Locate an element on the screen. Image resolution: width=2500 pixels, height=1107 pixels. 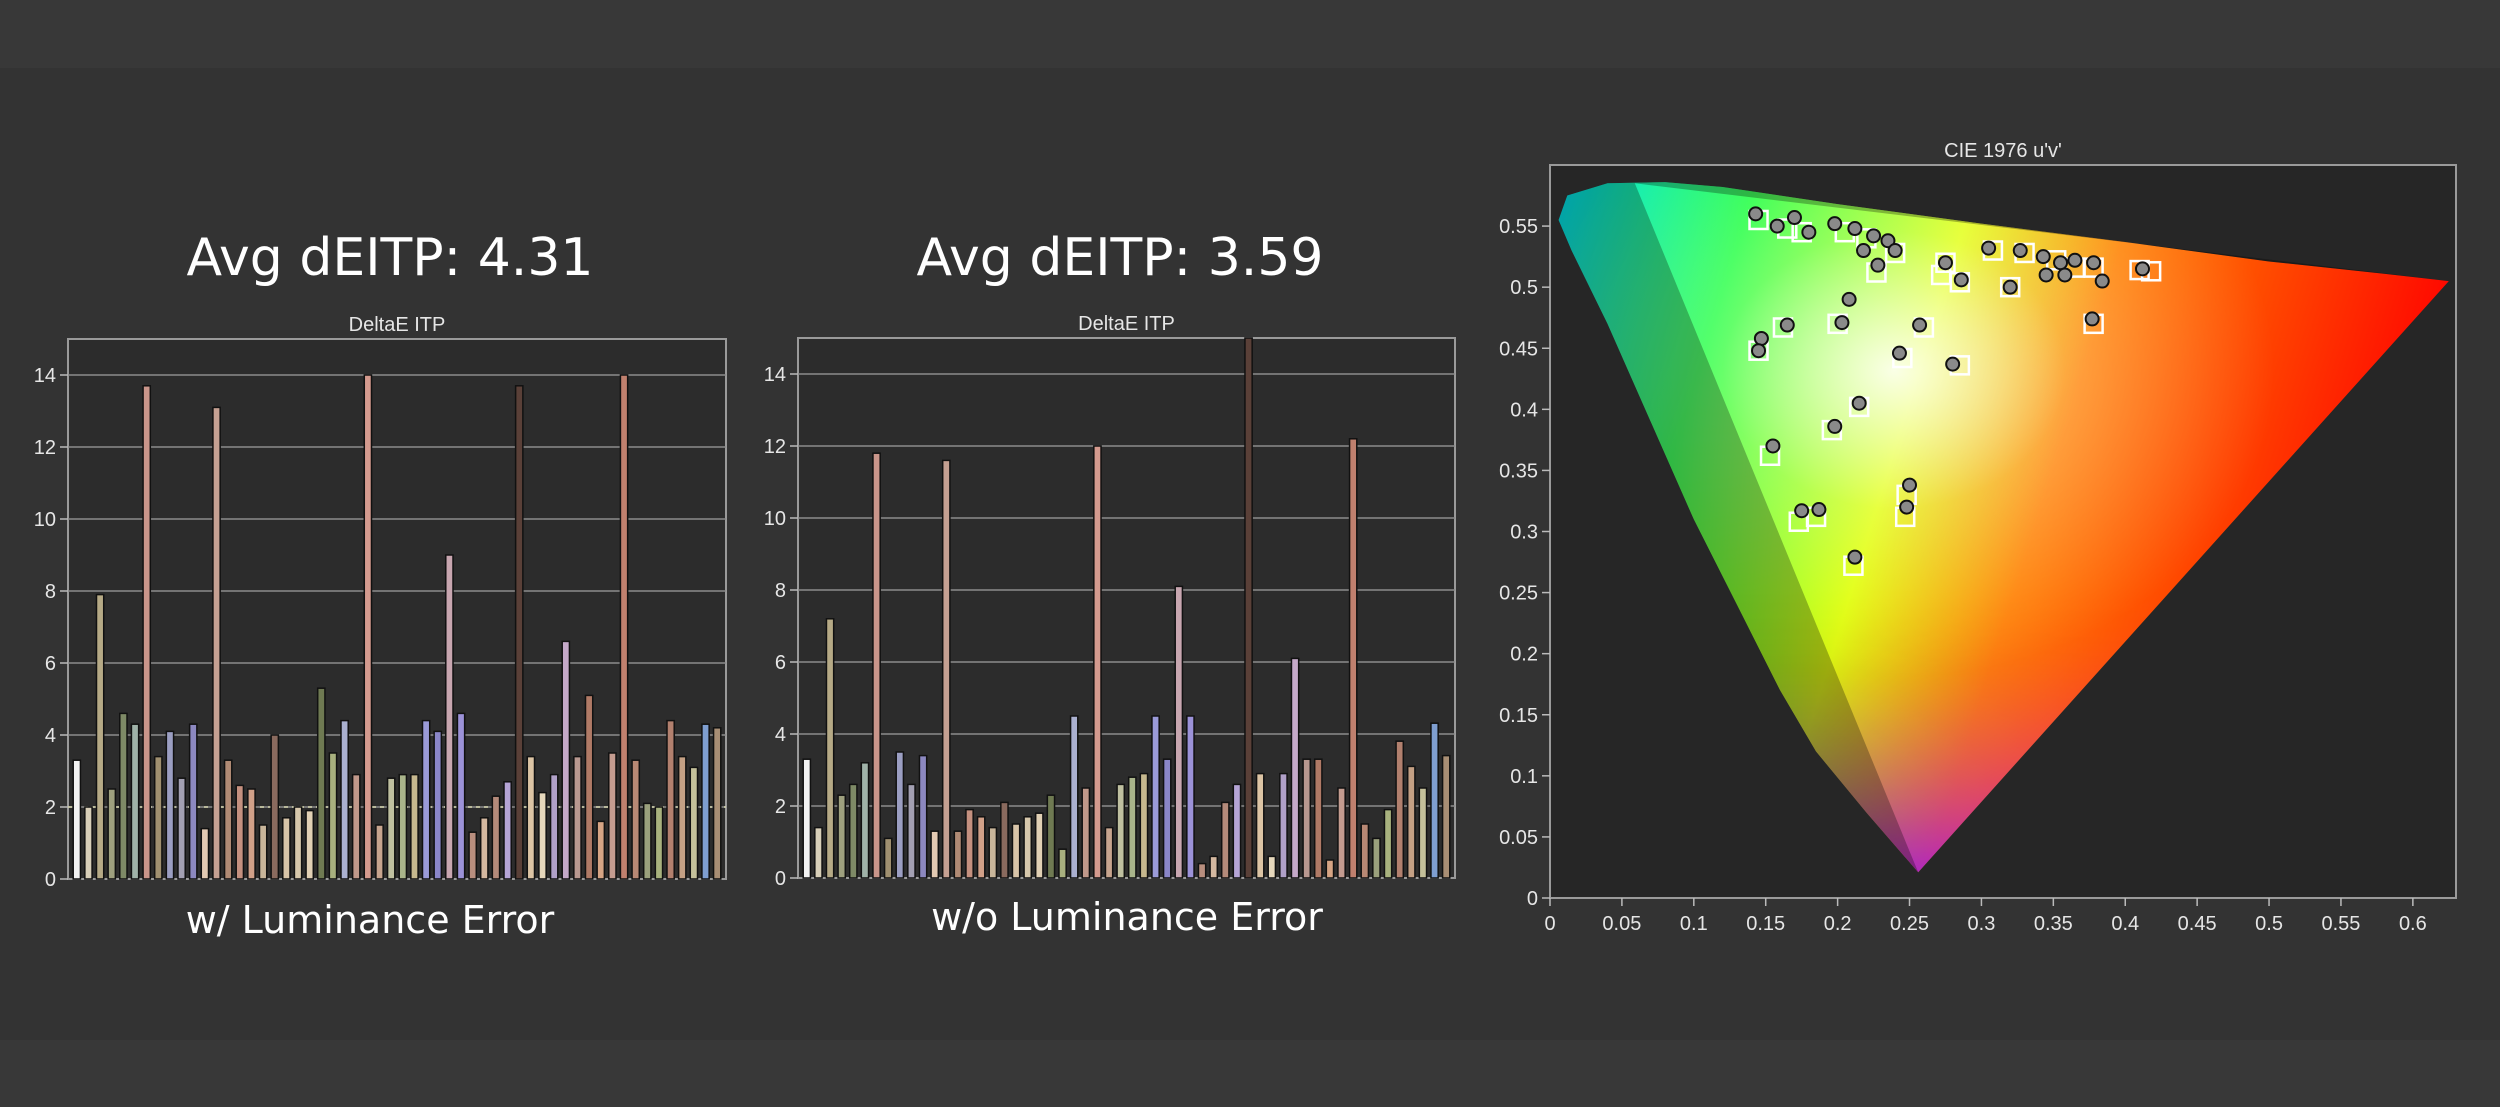
left-headline: Avg dEITP: 4.31 is located at coordinates (390, 258).